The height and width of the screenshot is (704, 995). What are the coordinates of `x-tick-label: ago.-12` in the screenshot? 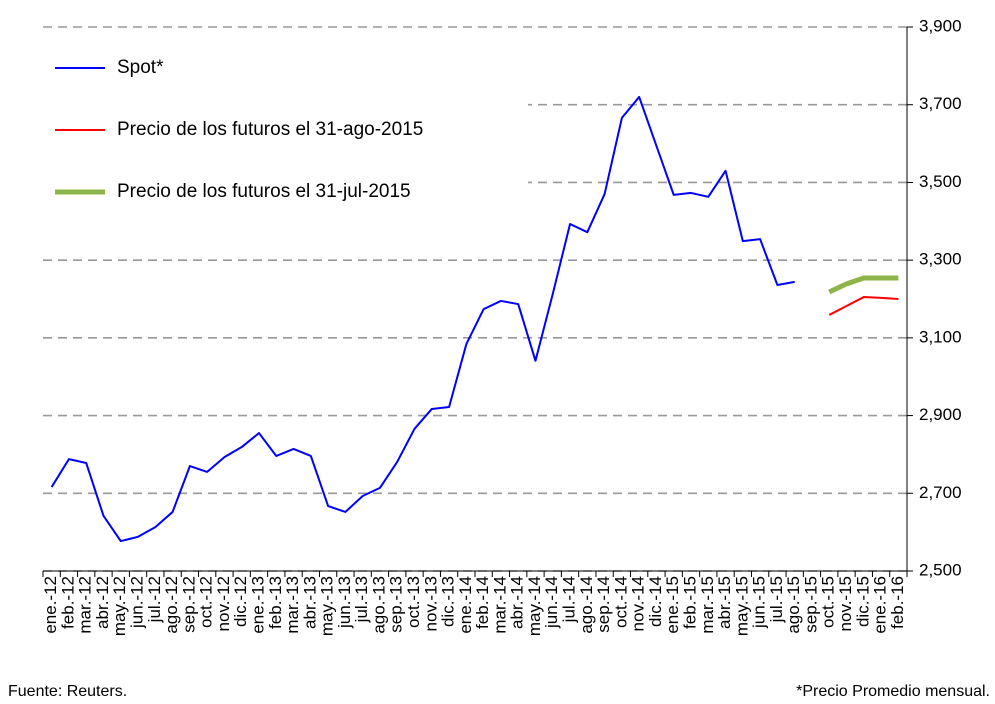 It's located at (171, 605).